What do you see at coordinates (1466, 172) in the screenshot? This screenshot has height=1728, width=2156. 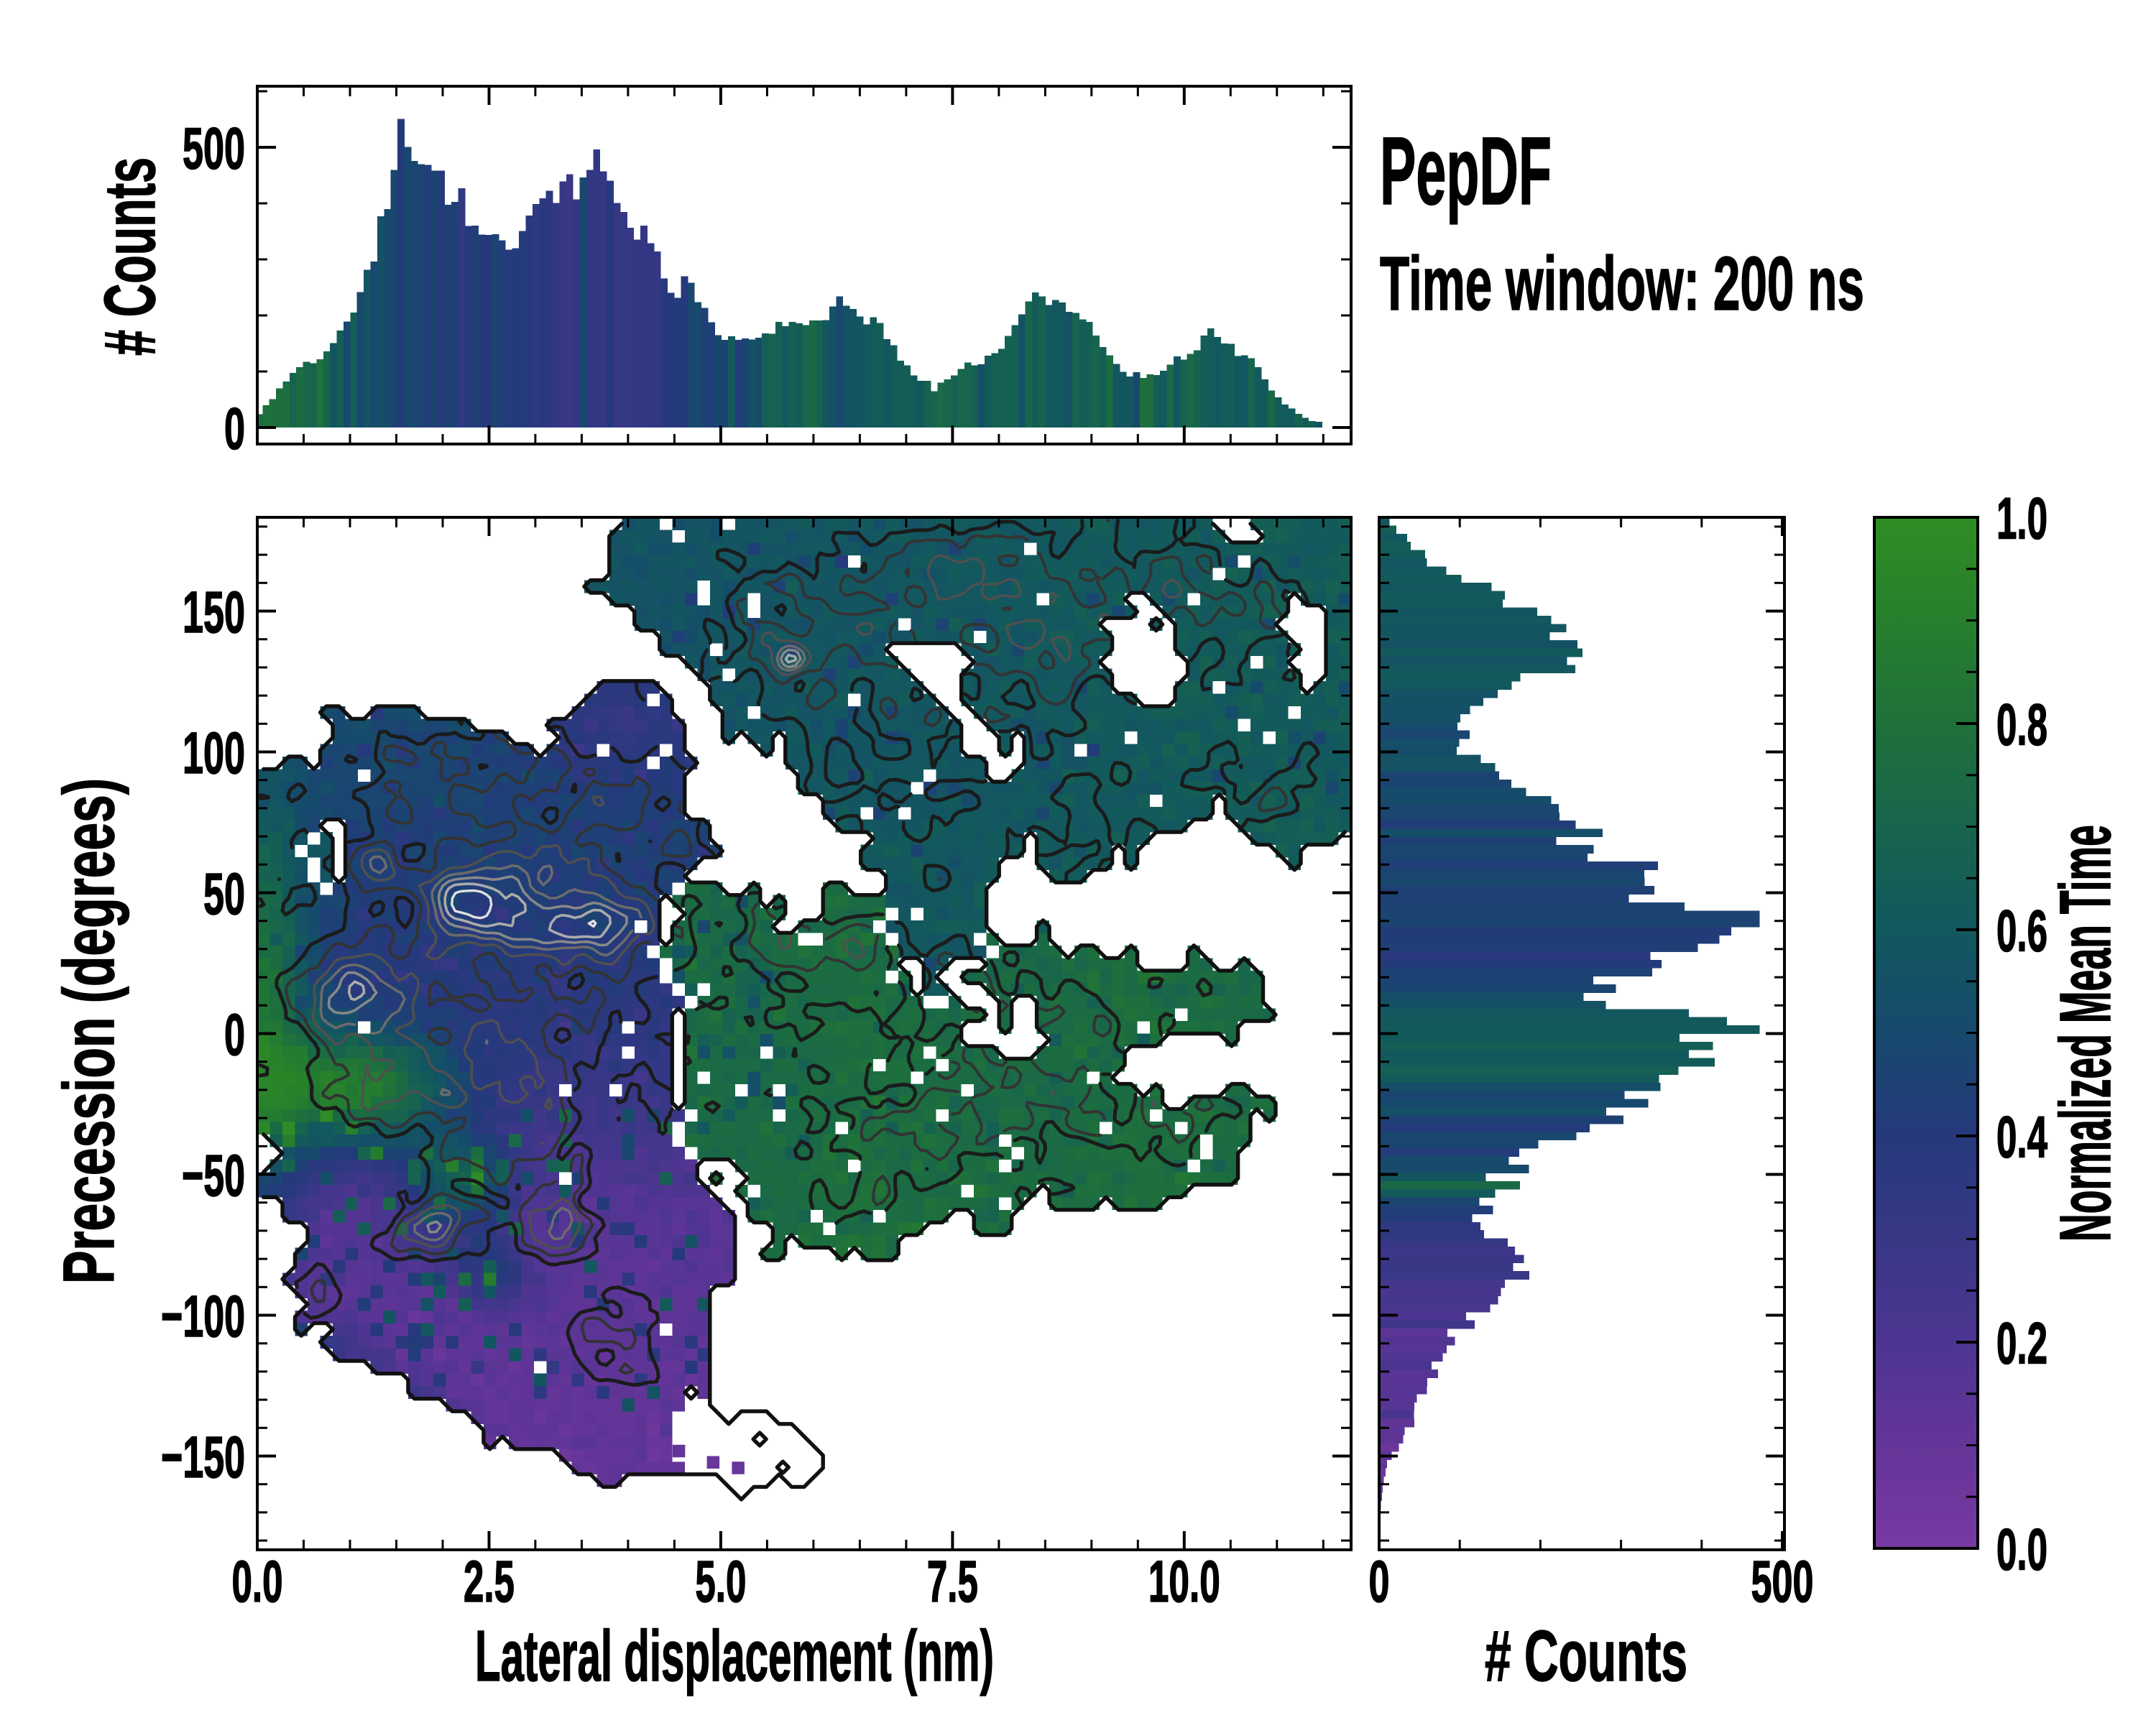 I see `svg-text: PepDF` at bounding box center [1466, 172].